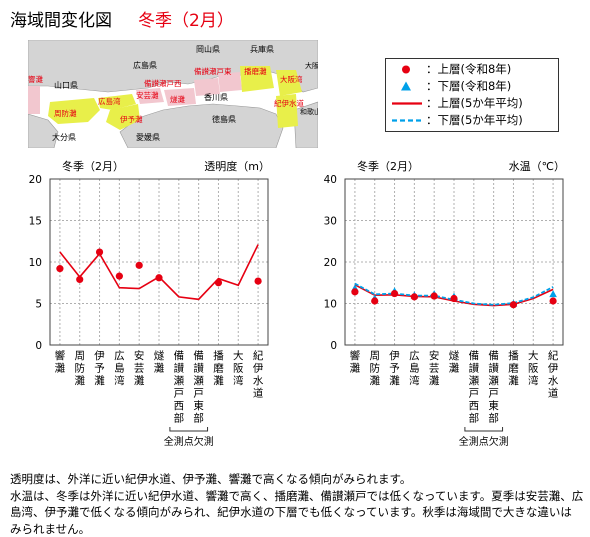 The width and height of the screenshot is (590, 537). Describe the element at coordinates (406, 86) in the screenshot. I see `legend-triangle-marker` at that location.